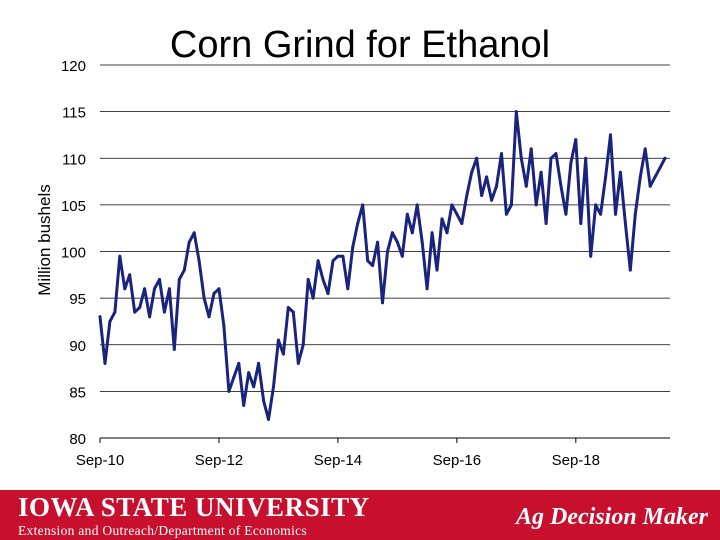 This screenshot has width=720, height=540. What do you see at coordinates (74, 113) in the screenshot?
I see `y-tick-label: 115` at bounding box center [74, 113].